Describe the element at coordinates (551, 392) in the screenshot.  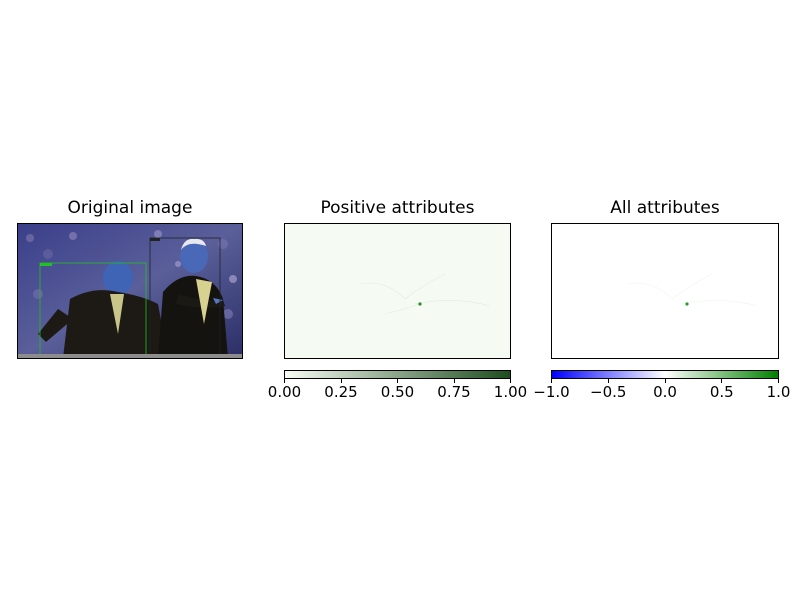
I see `all-colorbar-tick-label: −1.0` at that location.